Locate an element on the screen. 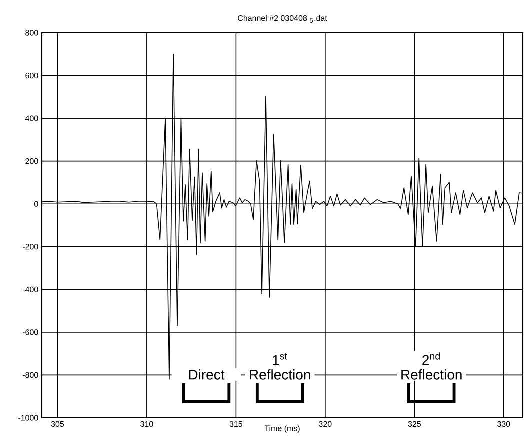 The height and width of the screenshot is (445, 524). y-tick-label: 400 is located at coordinates (31, 119).